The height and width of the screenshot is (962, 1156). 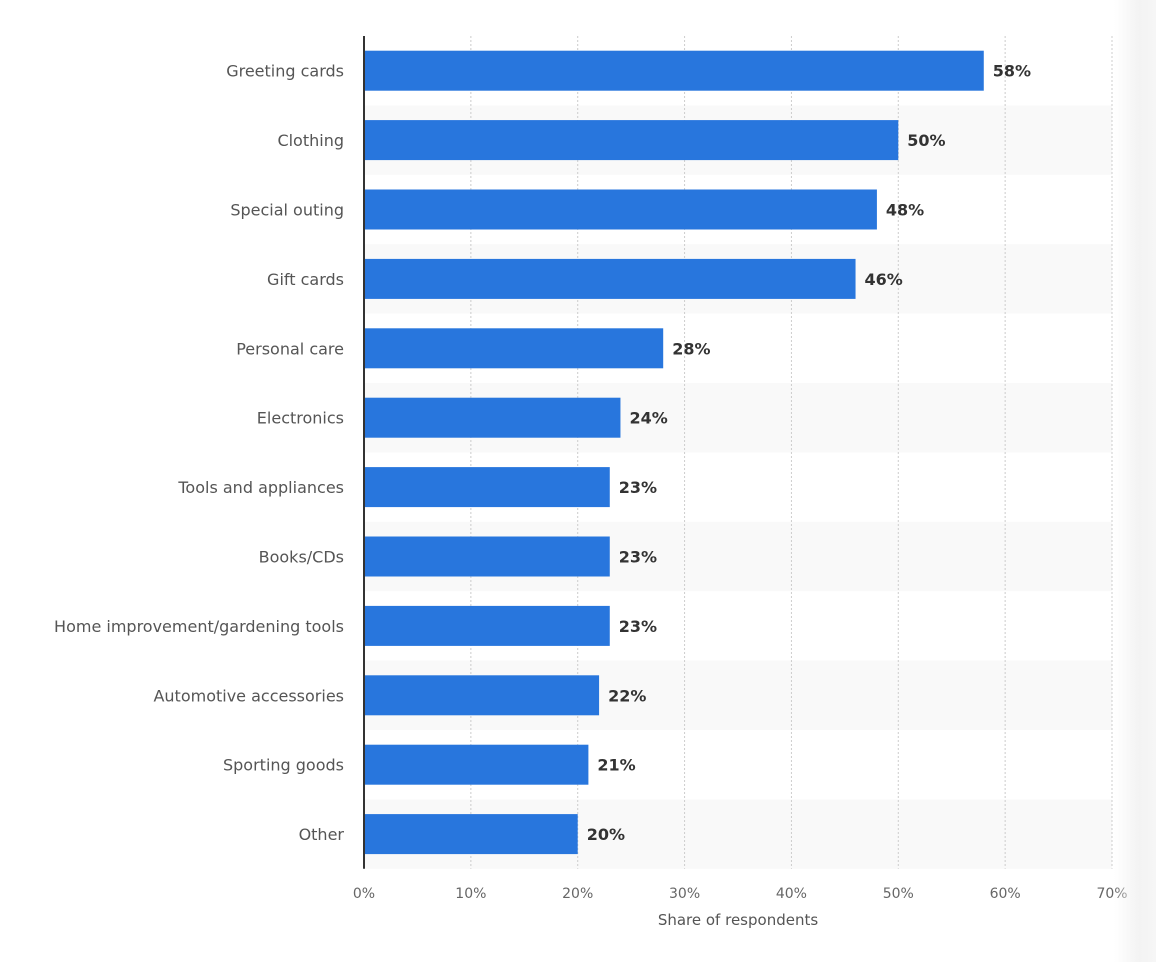 What do you see at coordinates (470, 894) in the screenshot?
I see `x-tick-label: 10%` at bounding box center [470, 894].